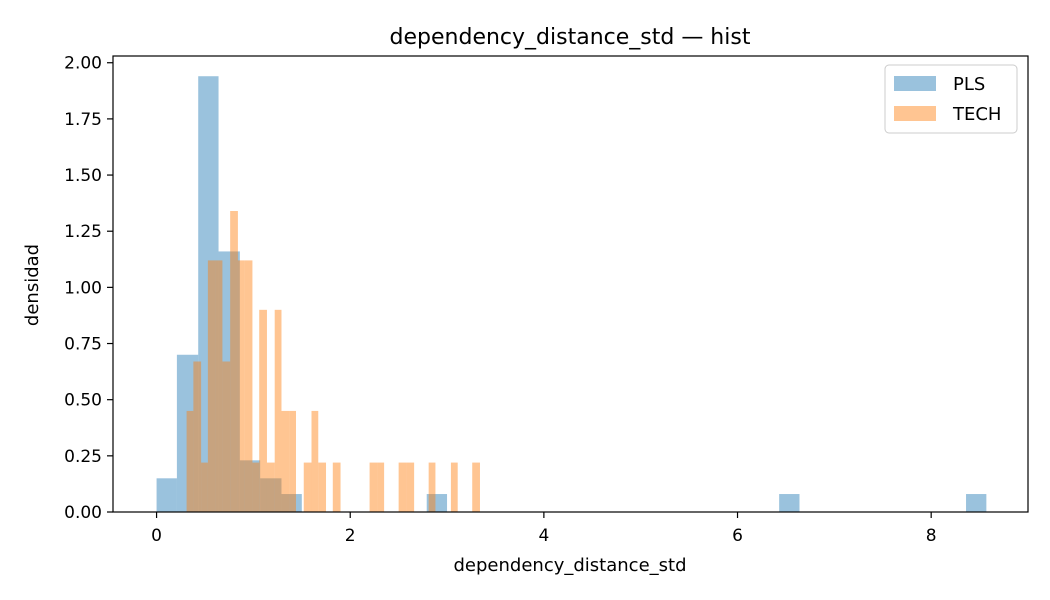  What do you see at coordinates (83, 232) in the screenshot?
I see `y-tick-label: 1.25` at bounding box center [83, 232].